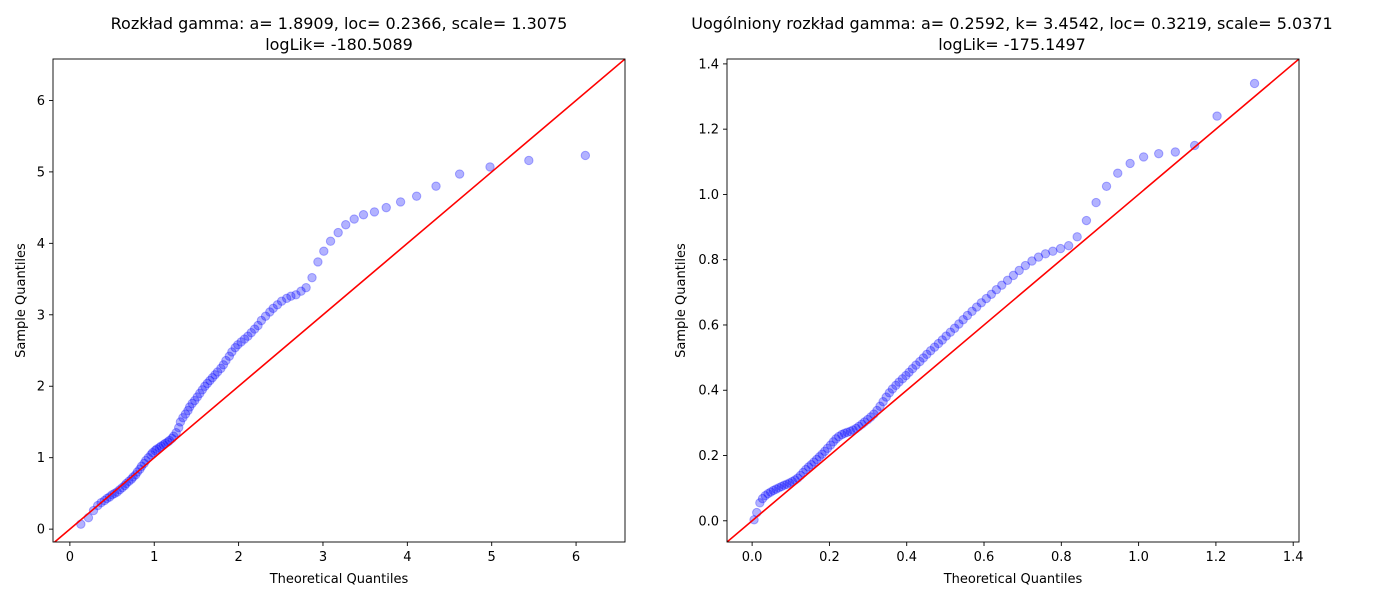 This screenshot has width=1400, height=600. I want to click on y-tick-label: 0.2, so click(708, 456).